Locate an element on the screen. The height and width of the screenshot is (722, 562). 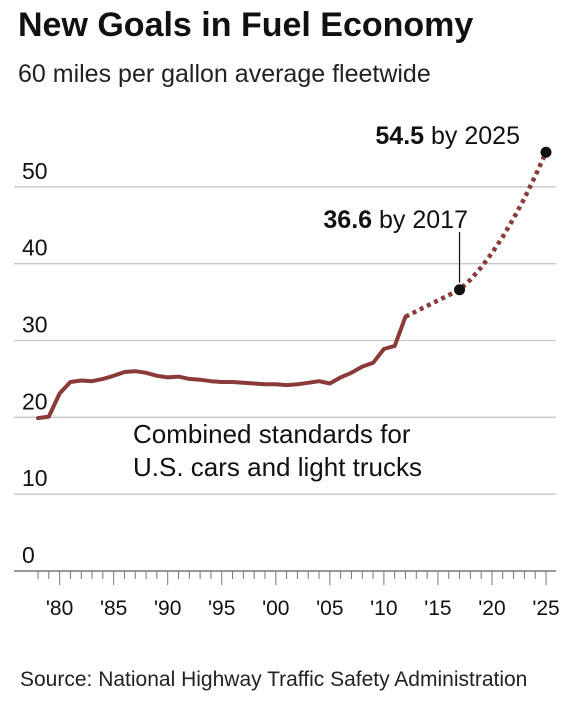
chart-subtitle: 60 miles per gallon average fleetwide is located at coordinates (224, 74).